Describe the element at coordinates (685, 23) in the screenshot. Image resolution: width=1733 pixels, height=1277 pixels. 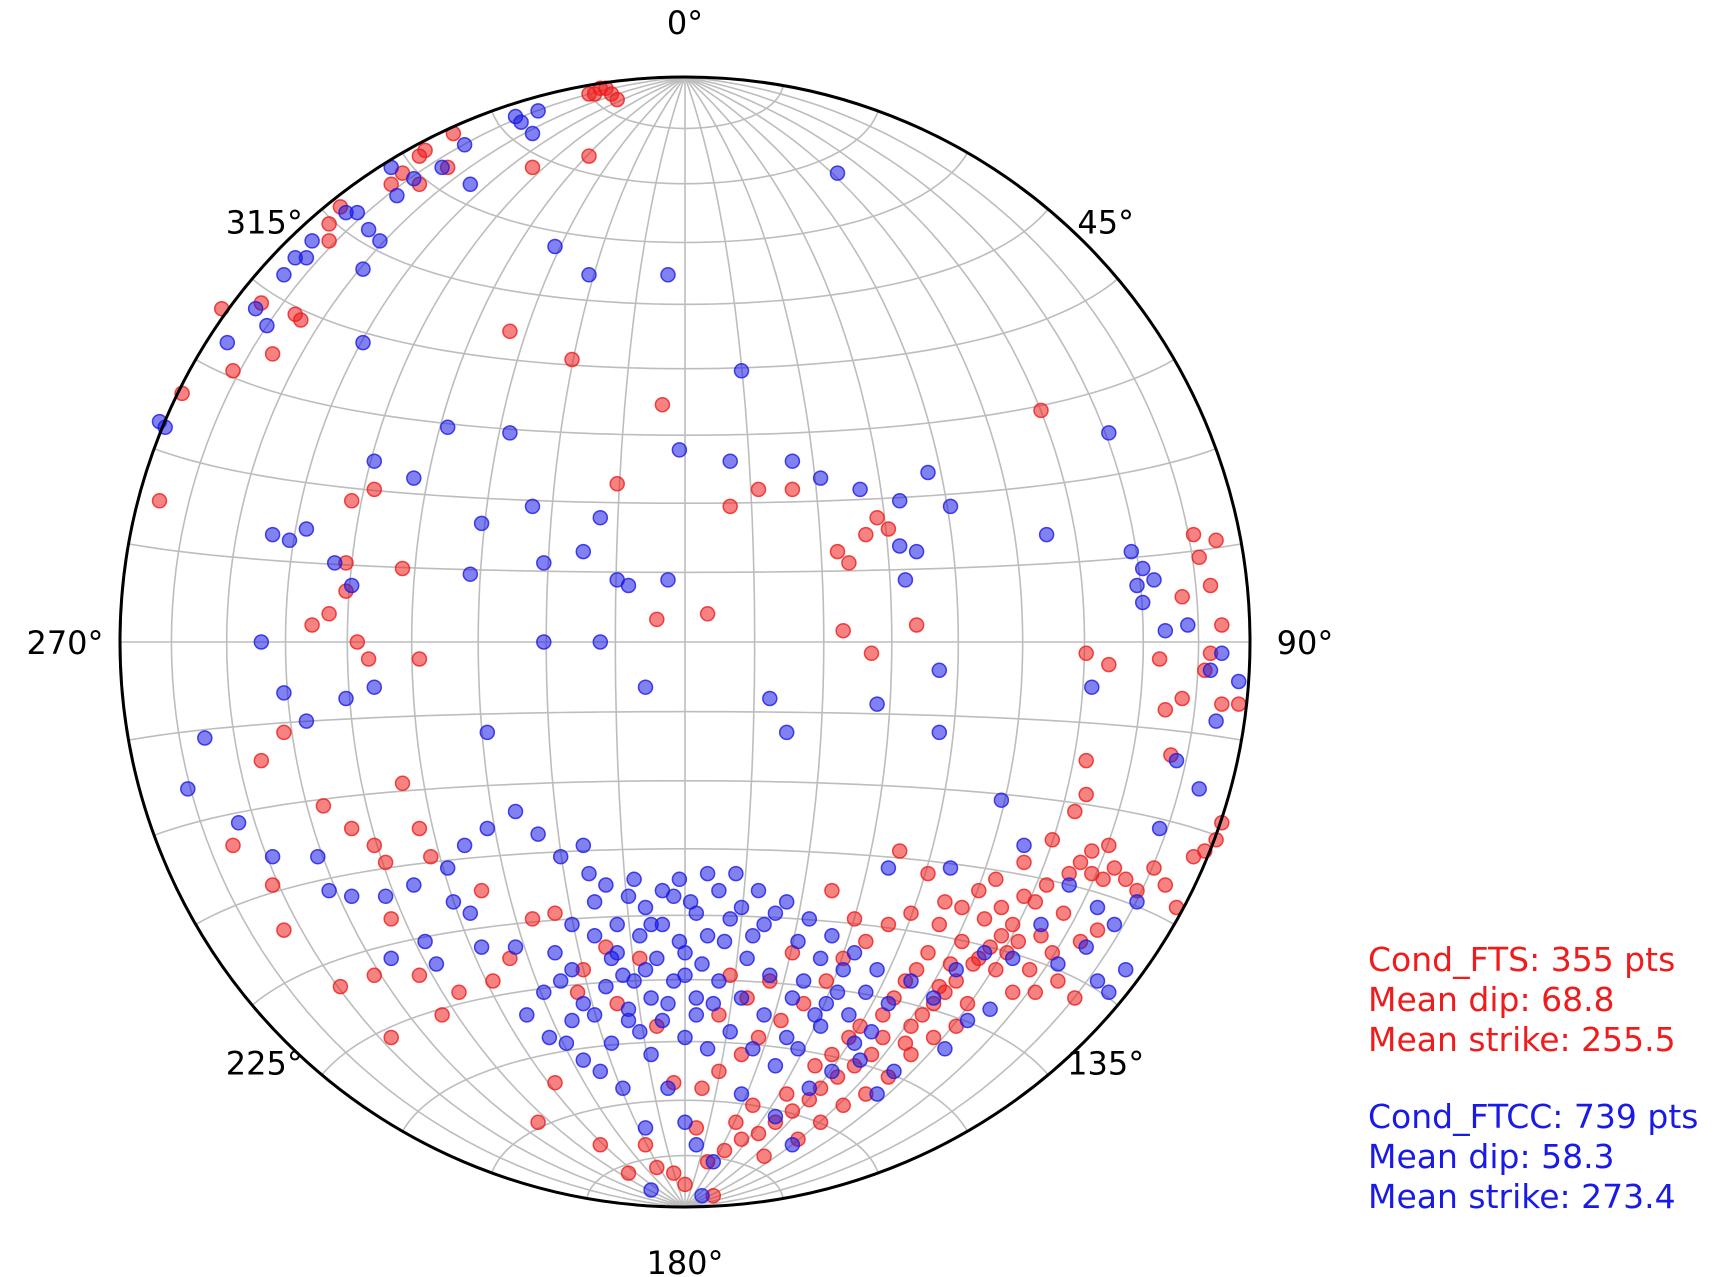
I see `azimuth-label-0: 0°` at that location.